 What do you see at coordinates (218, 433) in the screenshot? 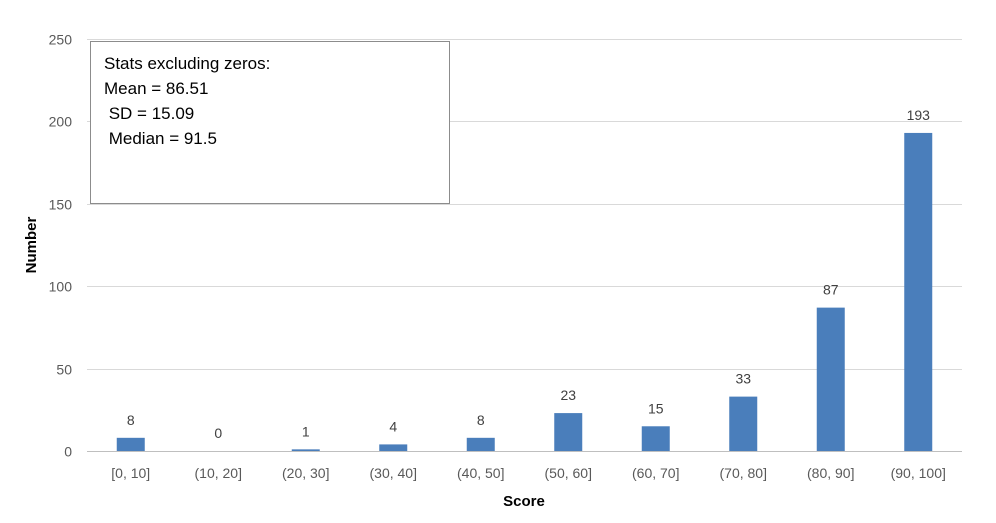
I see `data-label: 0` at bounding box center [218, 433].